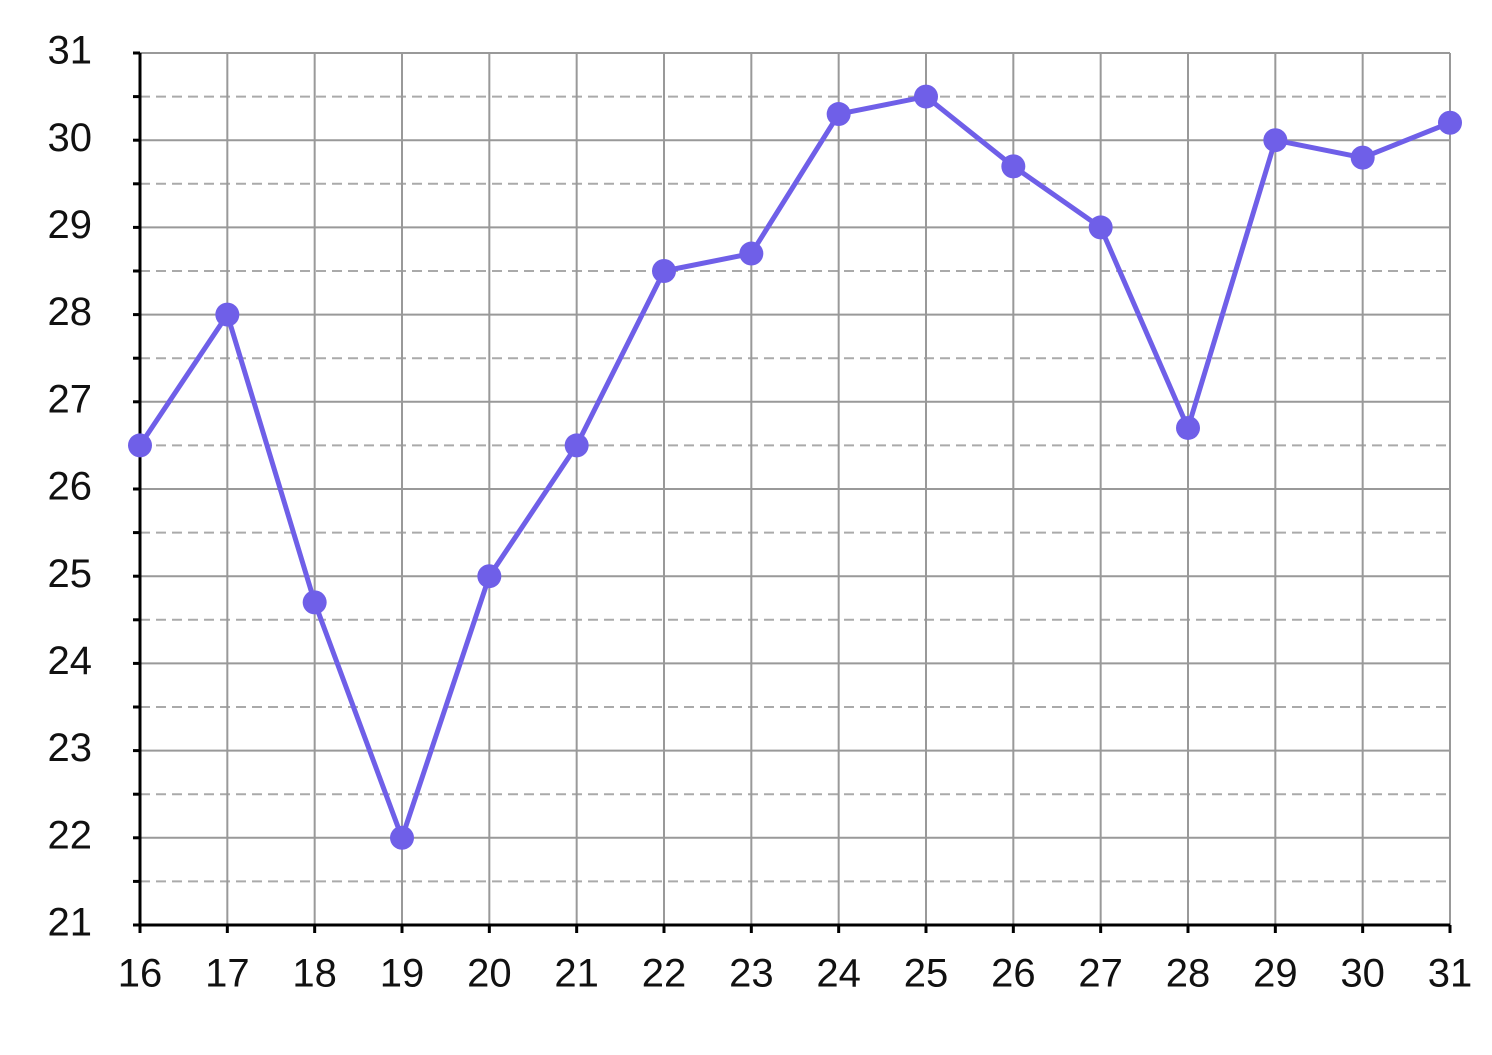 The height and width of the screenshot is (1055, 1492). Describe the element at coordinates (70, 835) in the screenshot. I see `y-tick-label: 22` at that location.